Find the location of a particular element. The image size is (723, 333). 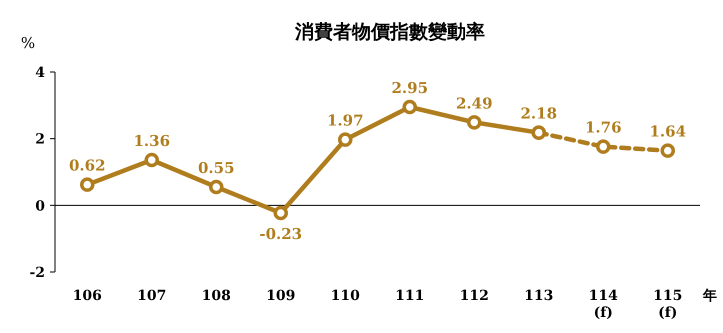

x-tick-label: 111 is located at coordinates (409, 296).